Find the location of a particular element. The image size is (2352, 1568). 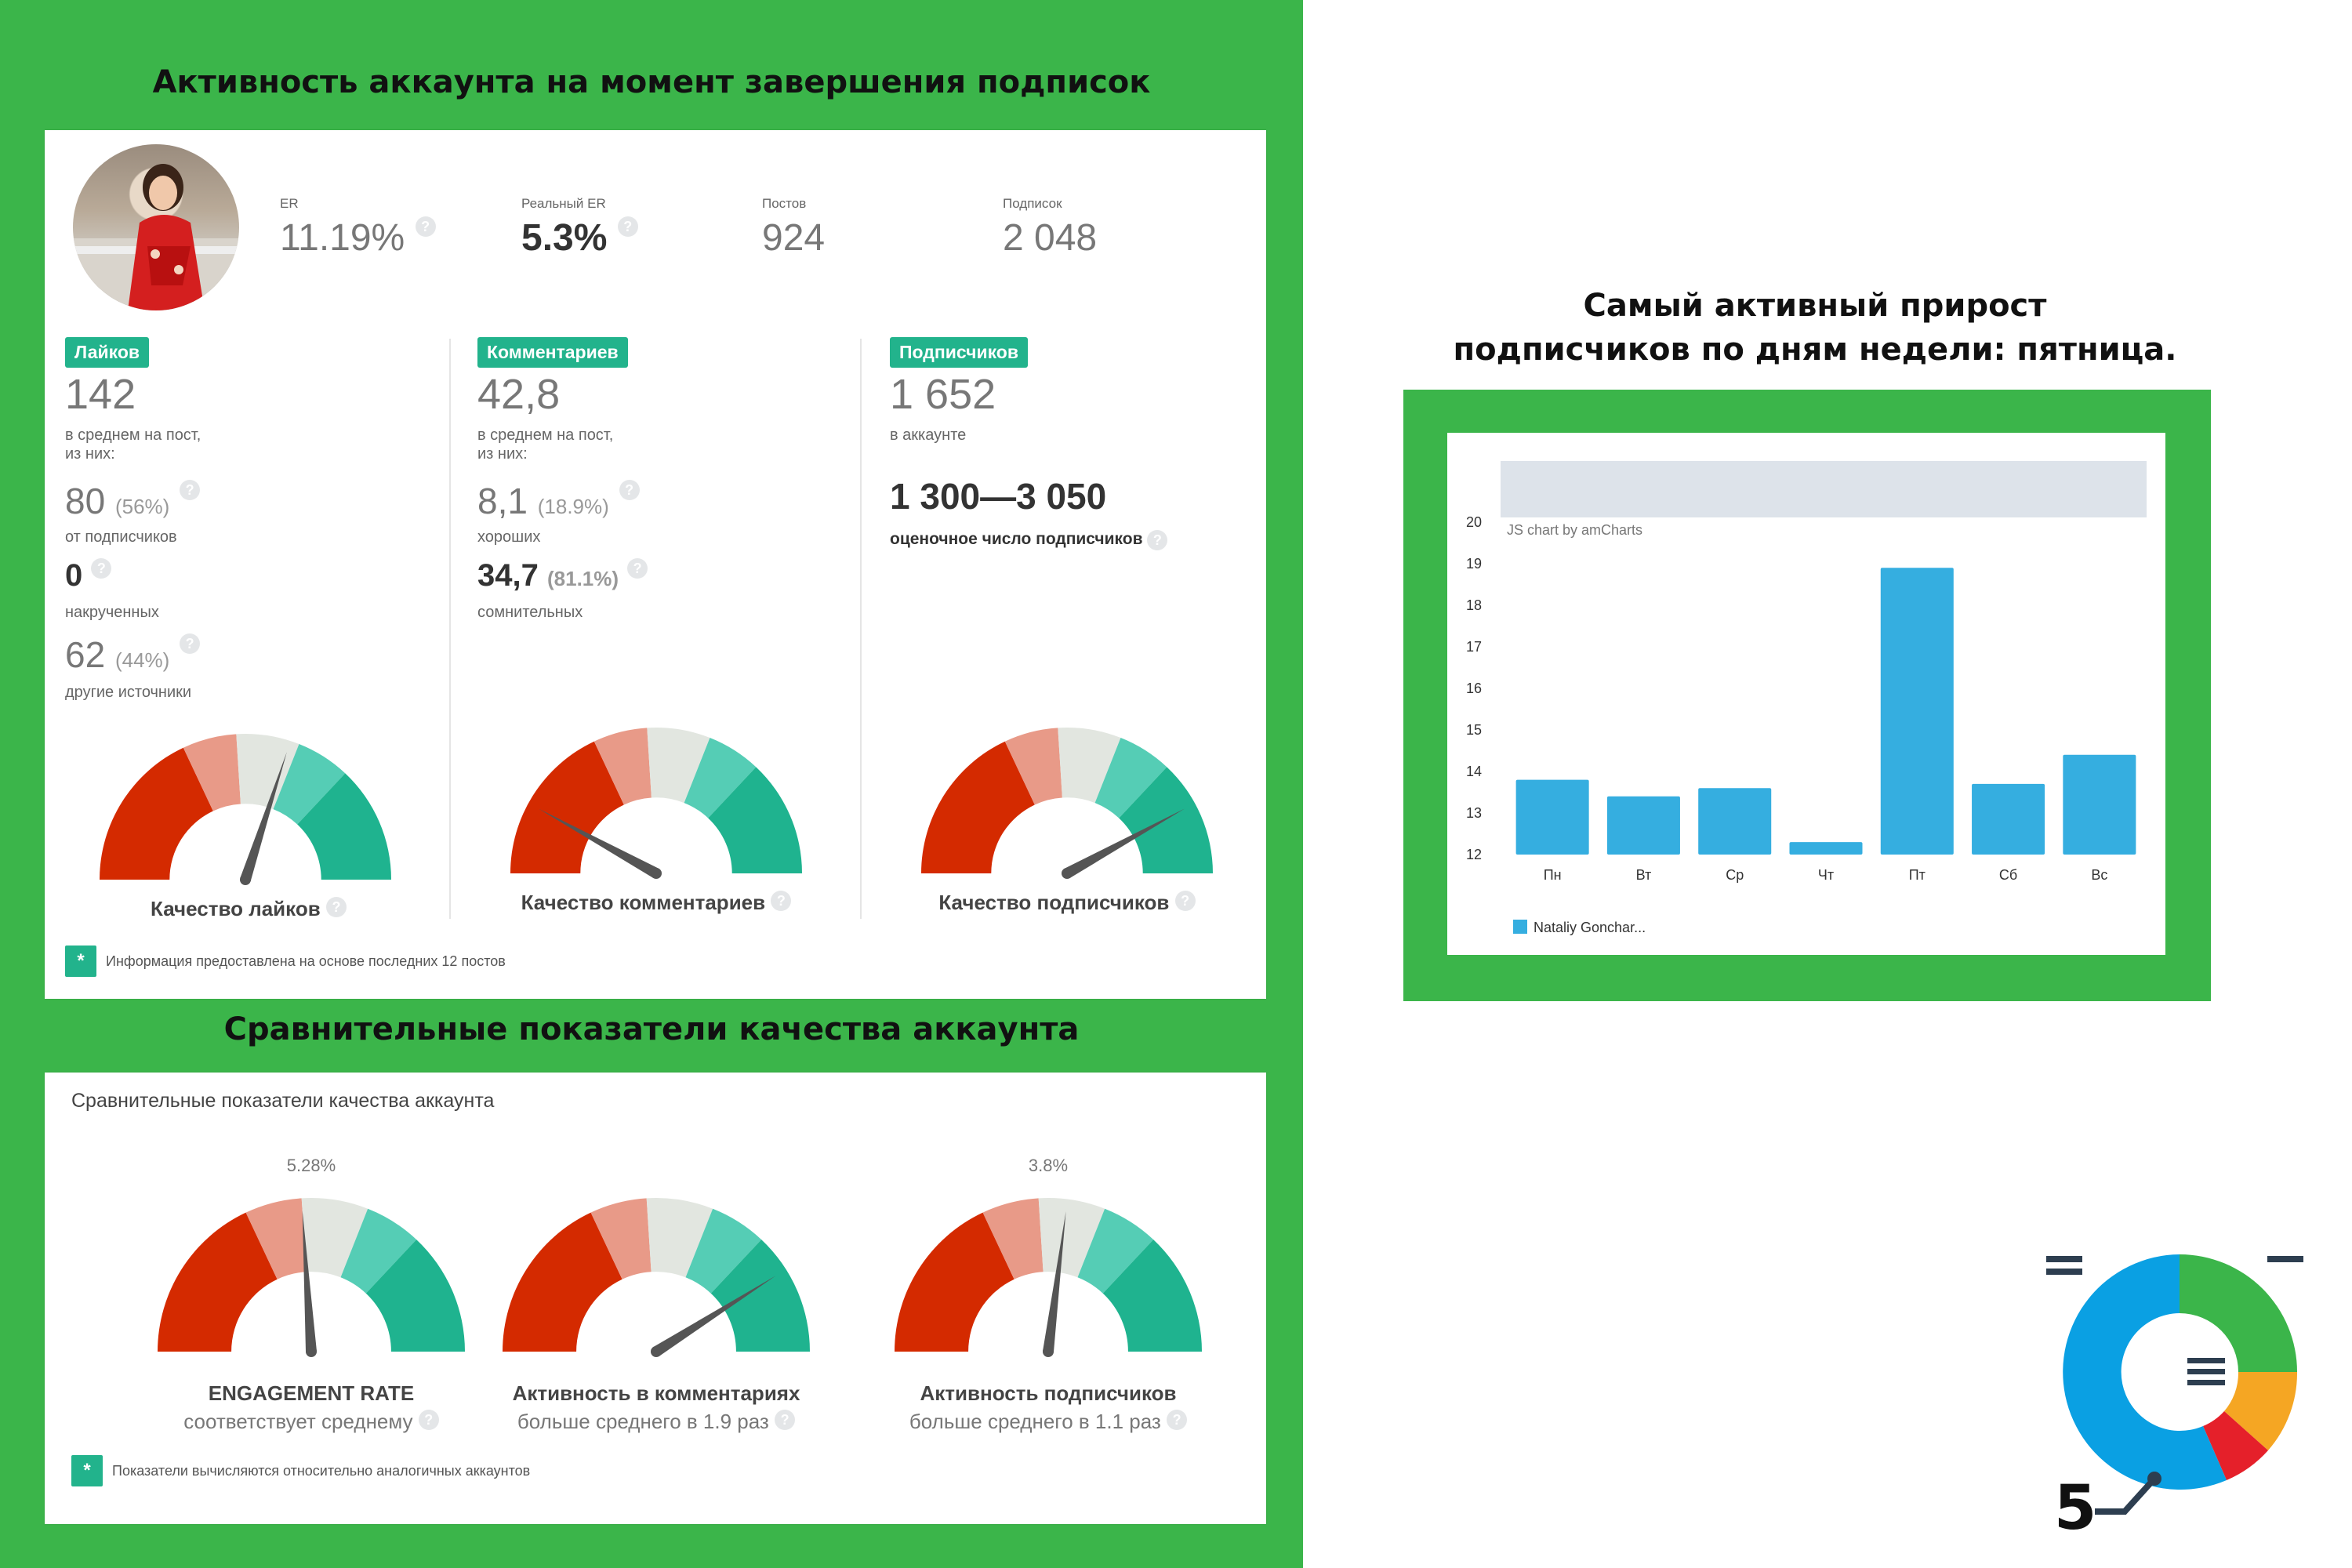

likes-subscribers-label: от подписчиков is located at coordinates (121, 537).